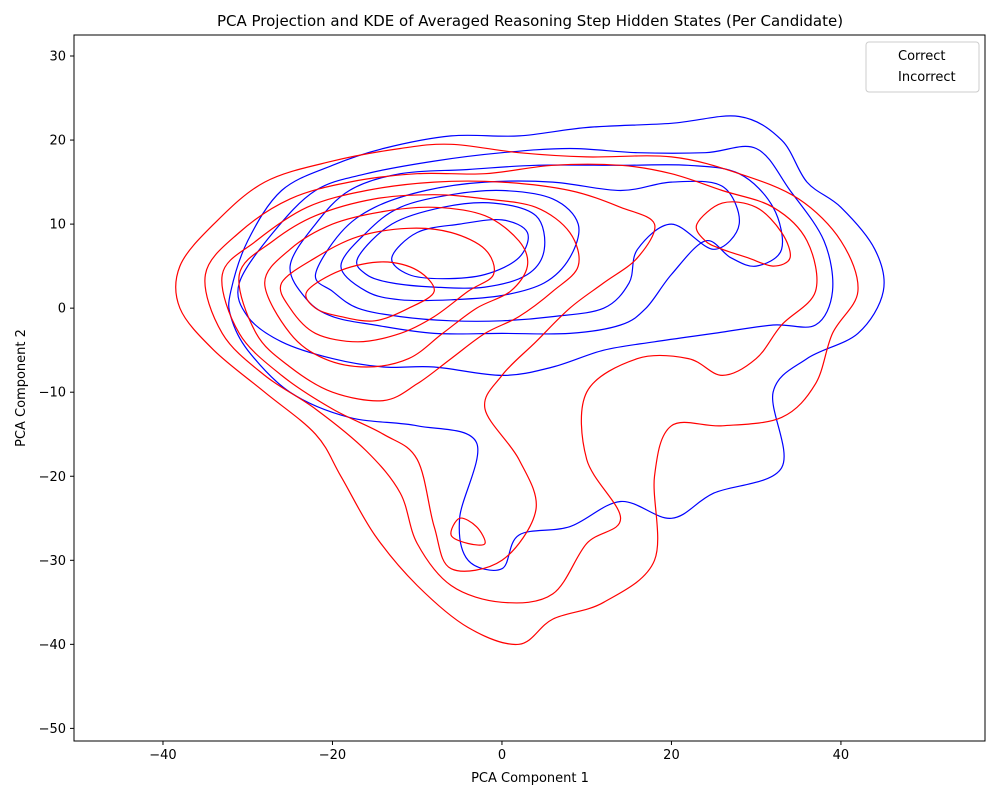  What do you see at coordinates (52, 393) in the screenshot?
I see `y-tick-label: −10` at bounding box center [52, 393].